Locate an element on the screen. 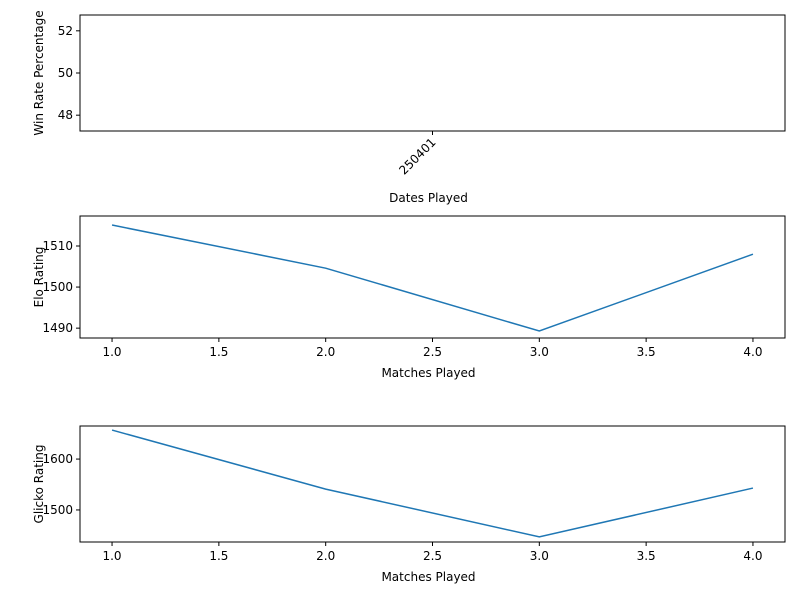 This screenshot has width=800, height=604. x-tick-label: 250401 is located at coordinates (417, 156).